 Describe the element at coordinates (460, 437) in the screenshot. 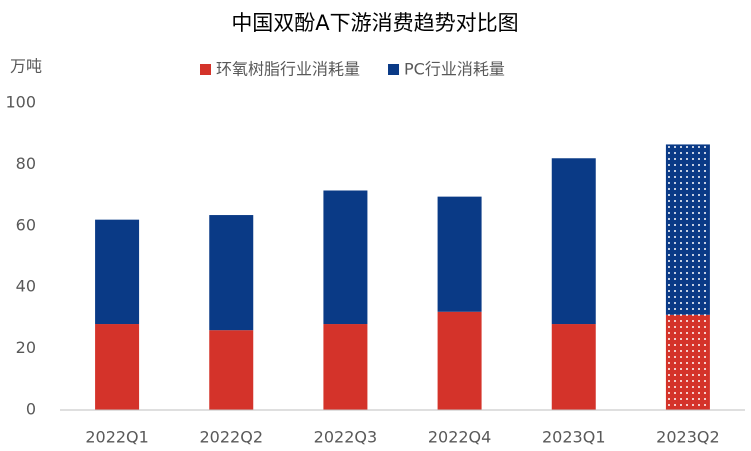

I see `x-tick-label: 2022Q4` at that location.